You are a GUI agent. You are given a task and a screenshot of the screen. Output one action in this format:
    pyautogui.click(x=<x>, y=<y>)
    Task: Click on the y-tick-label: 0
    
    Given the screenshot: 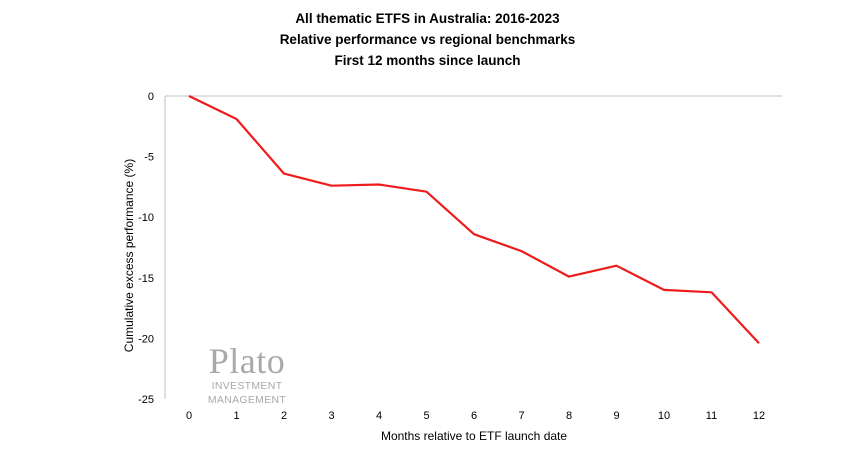 What is the action you would take?
    pyautogui.click(x=151, y=97)
    